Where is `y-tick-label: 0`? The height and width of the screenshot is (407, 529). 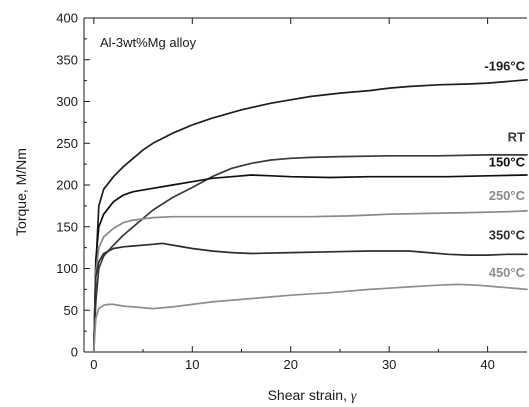
y-tick-label: 0 is located at coordinates (74, 352).